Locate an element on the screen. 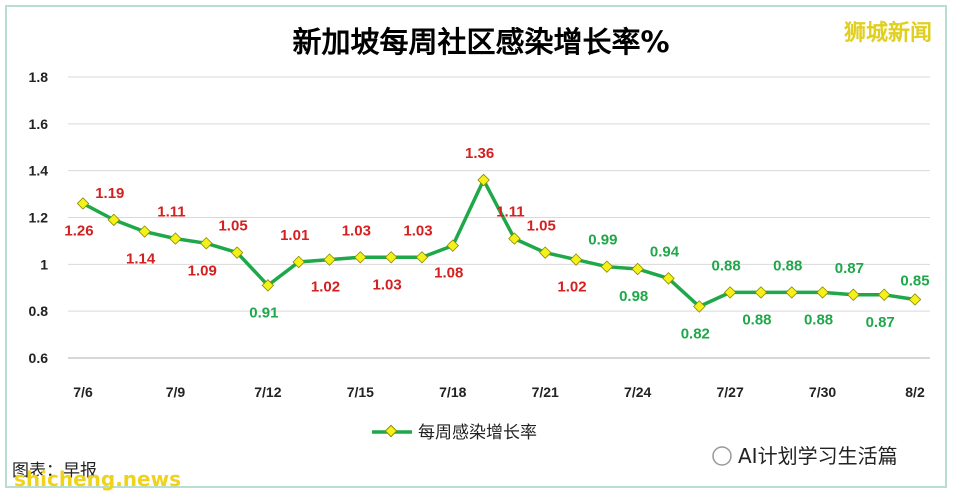 The height and width of the screenshot is (495, 956). y-tick-label: 0.8 is located at coordinates (39, 311).